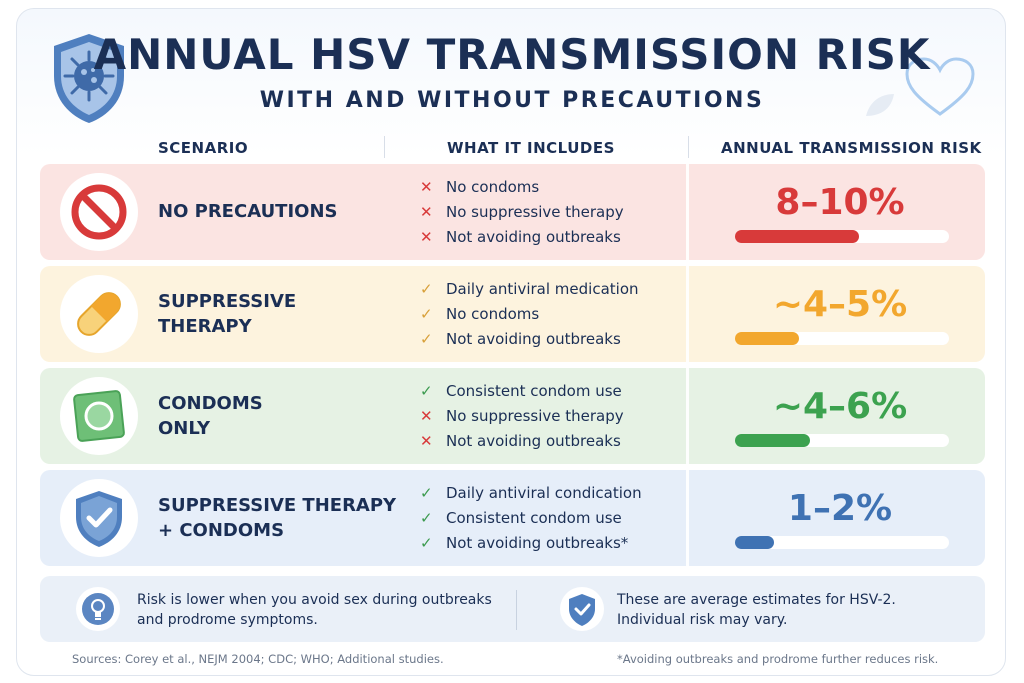 This screenshot has width=1024, height=683. I want to click on list-item: ✓ Daily antiviral condication, so click(531, 492).